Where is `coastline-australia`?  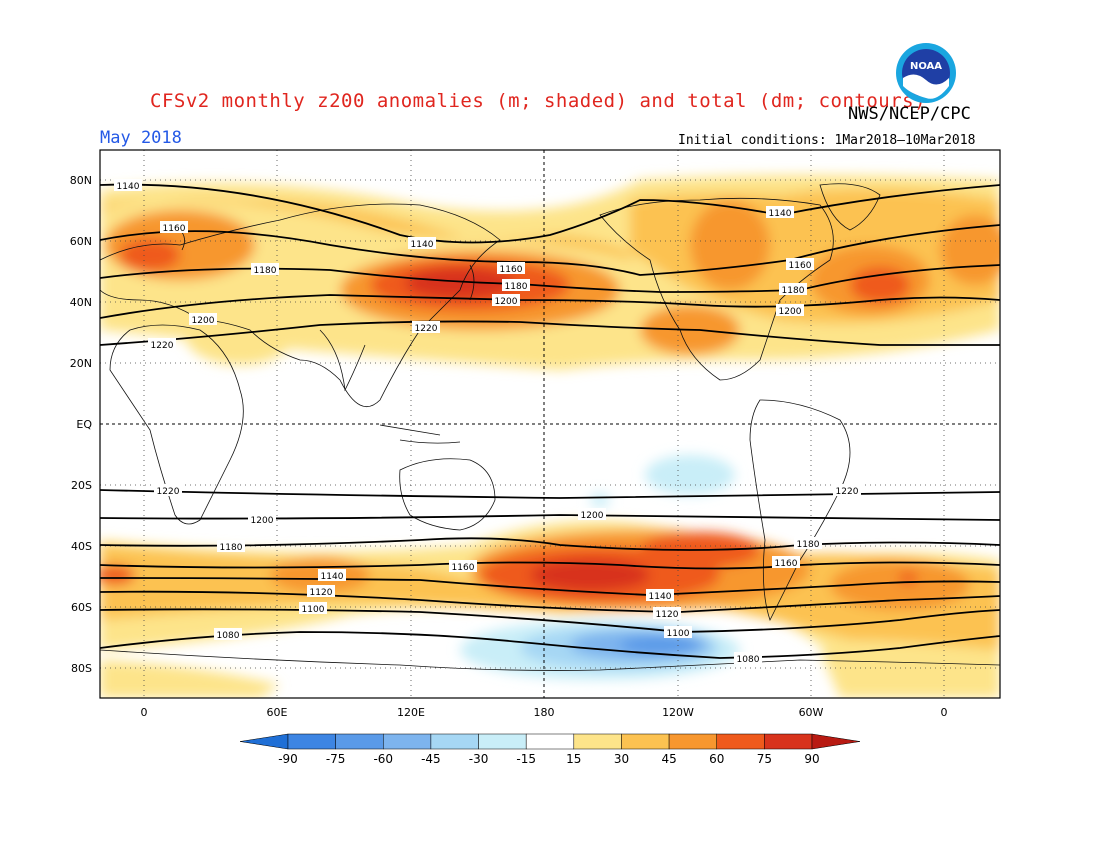 coastline-australia is located at coordinates (447, 494).